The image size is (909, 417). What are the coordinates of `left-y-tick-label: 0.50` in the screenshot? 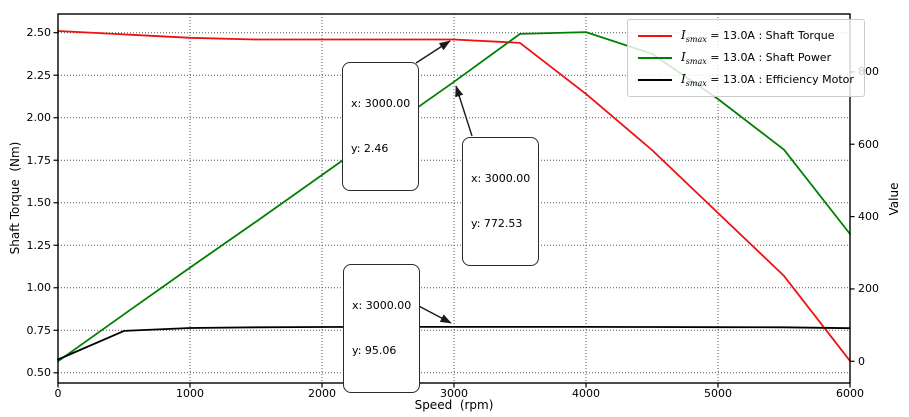 It's located at (39, 373).